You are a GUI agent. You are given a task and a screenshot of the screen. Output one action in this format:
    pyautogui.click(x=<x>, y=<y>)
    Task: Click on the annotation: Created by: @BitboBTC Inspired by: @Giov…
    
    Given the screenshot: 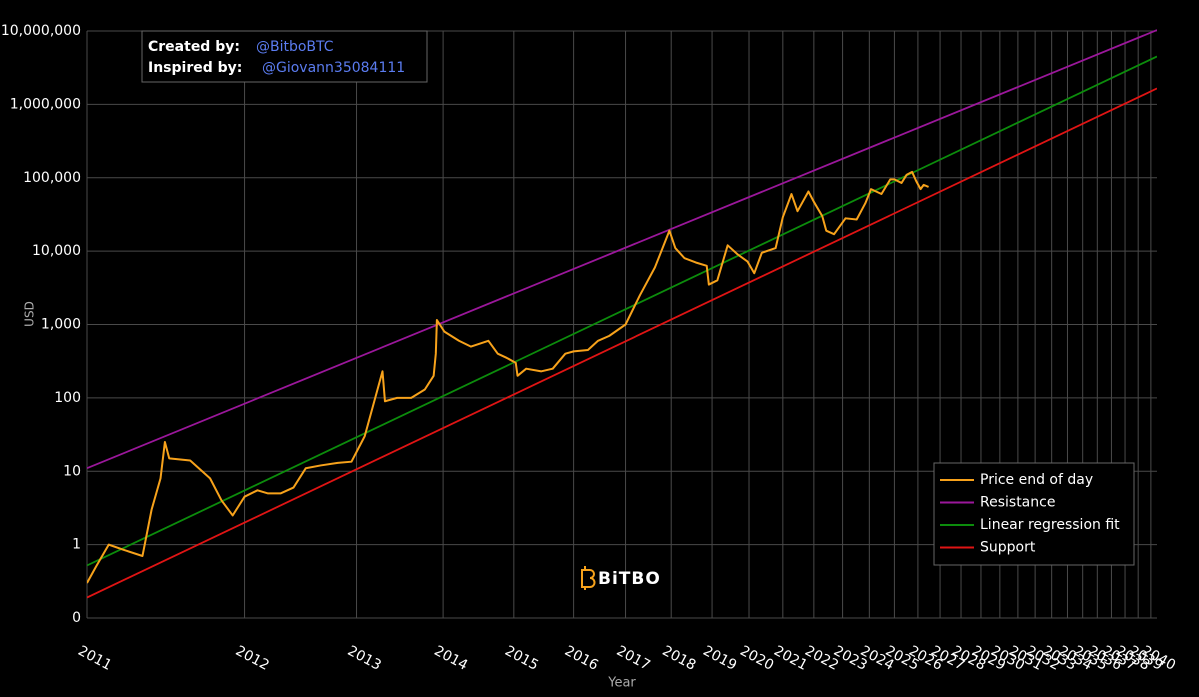 What is the action you would take?
    pyautogui.click(x=284, y=56)
    